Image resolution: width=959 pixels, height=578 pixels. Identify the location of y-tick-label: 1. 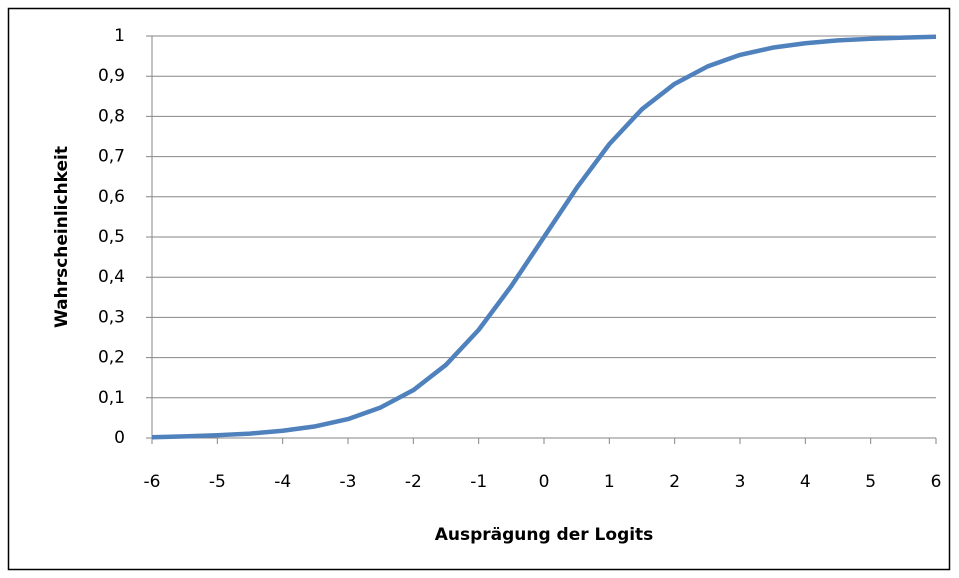
(119, 36).